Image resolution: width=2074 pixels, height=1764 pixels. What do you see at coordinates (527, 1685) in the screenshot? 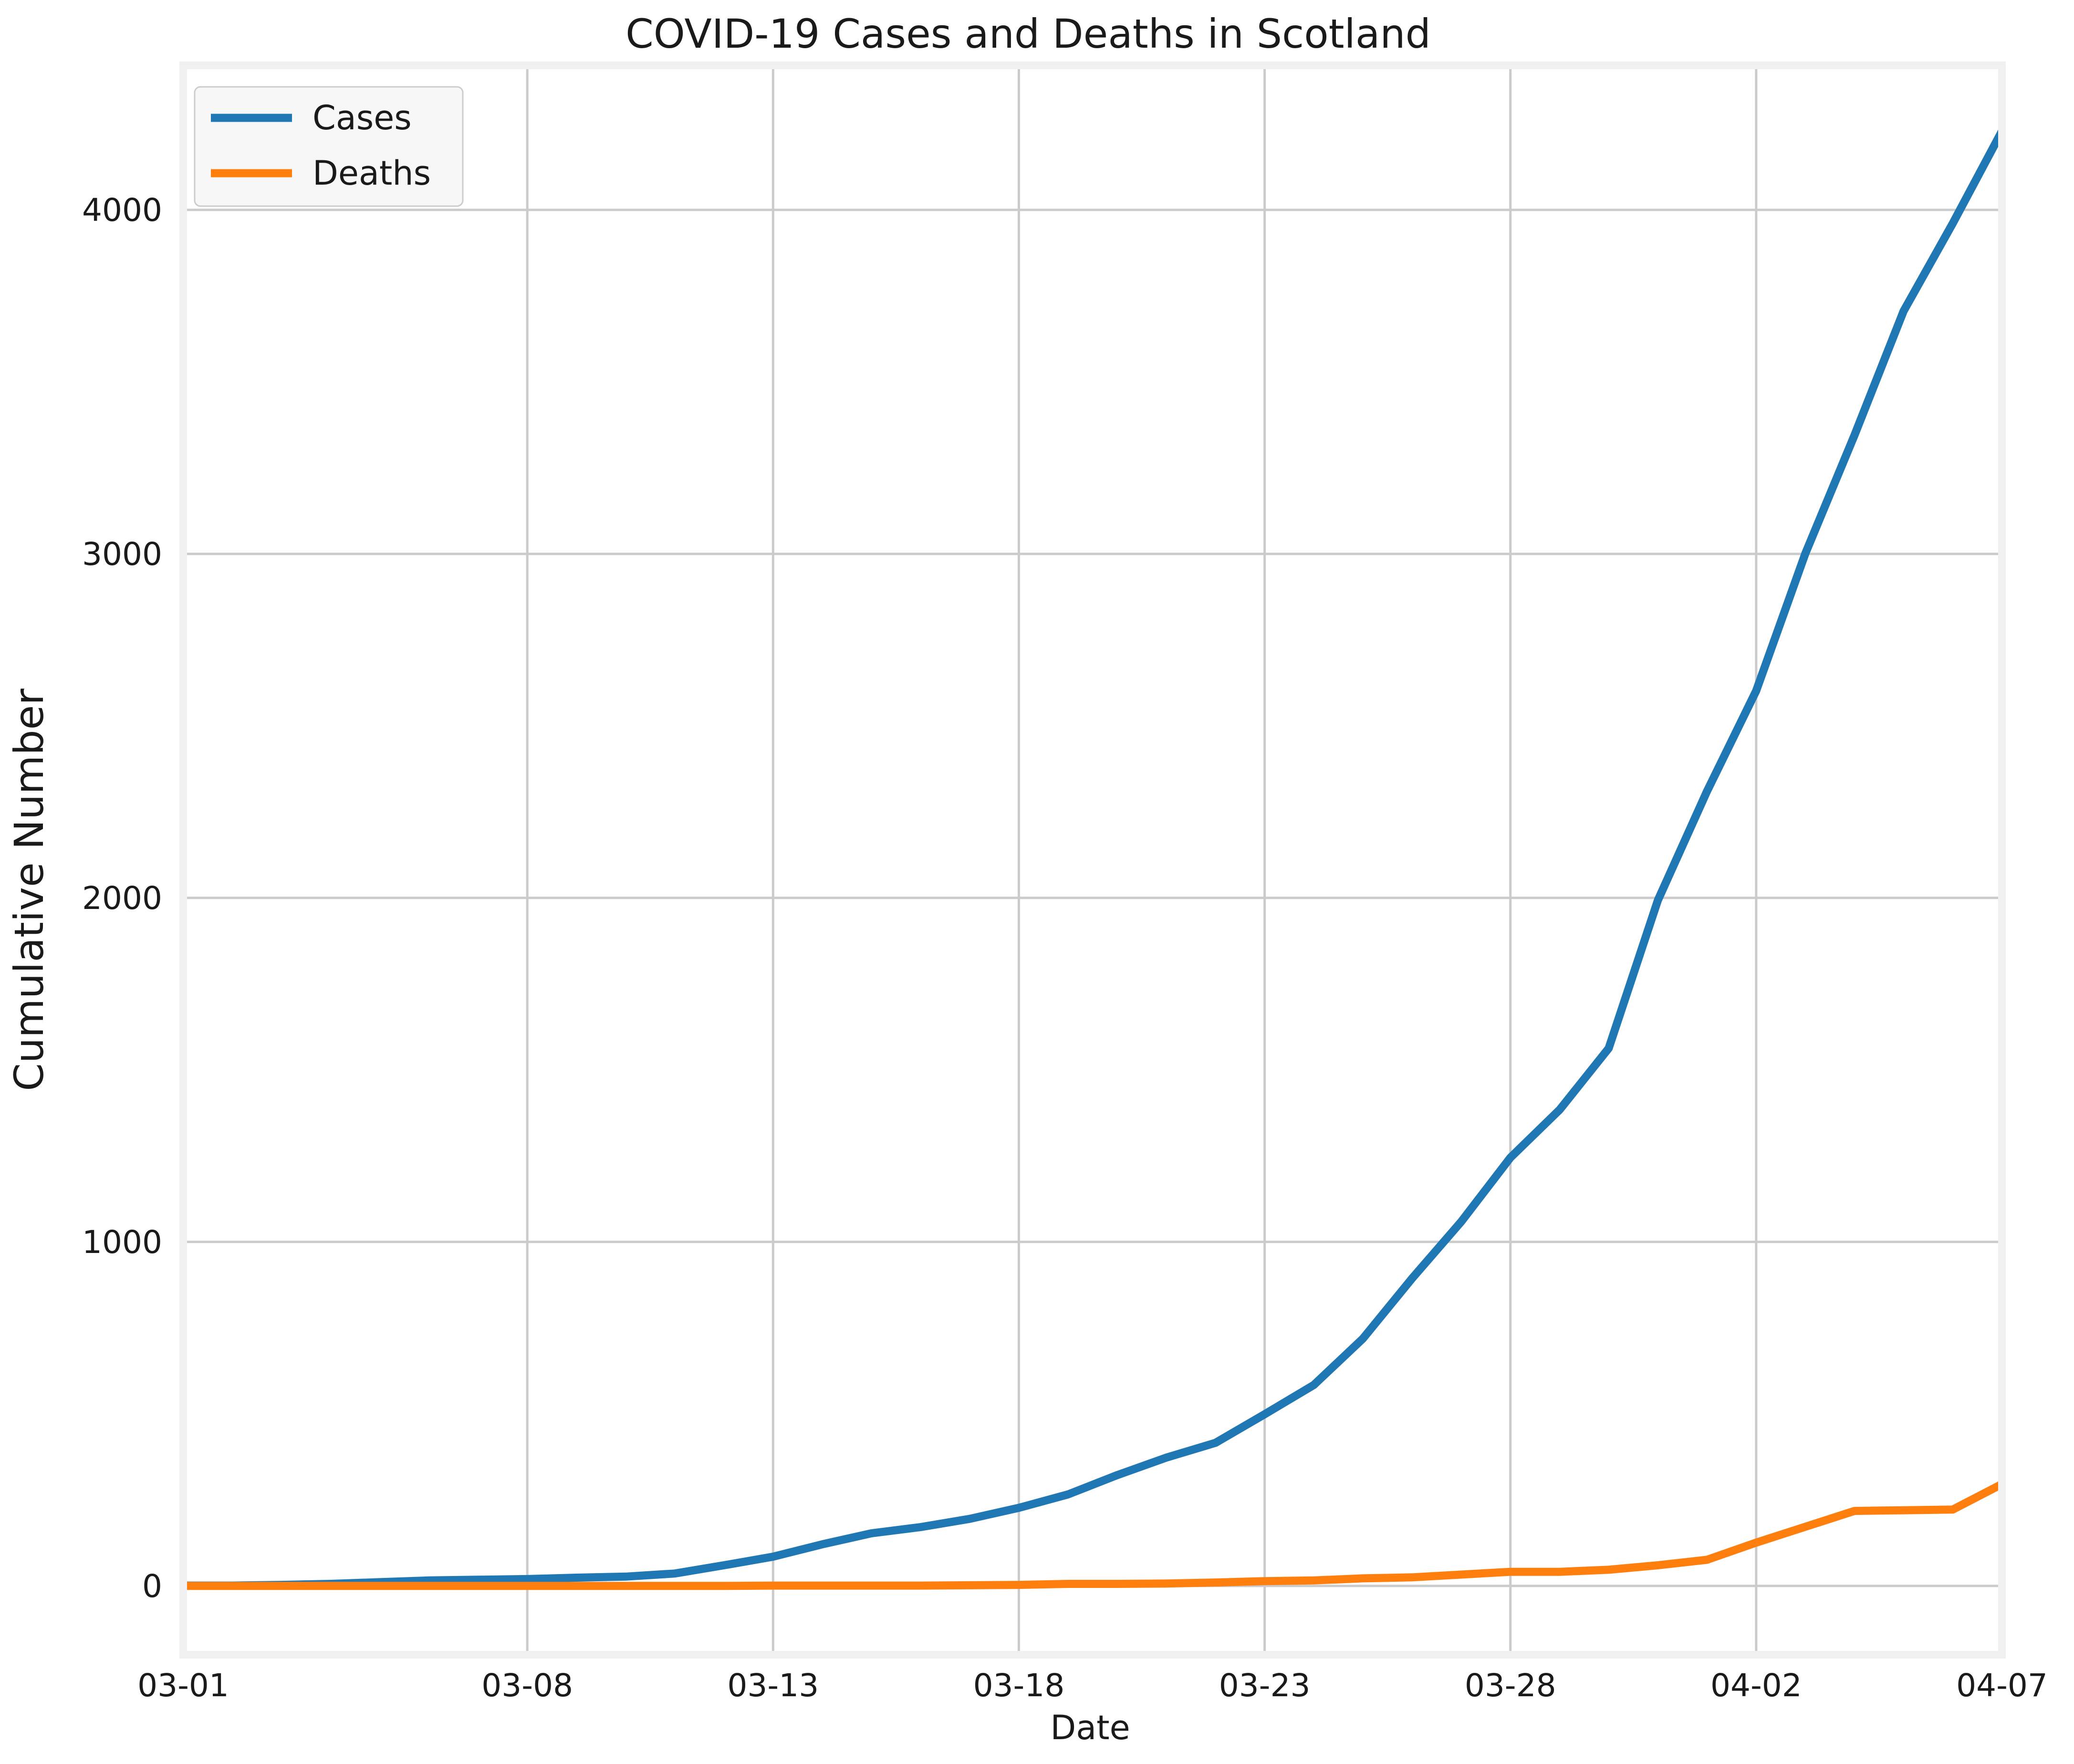
I see `x-tick-label: 03-08` at bounding box center [527, 1685].